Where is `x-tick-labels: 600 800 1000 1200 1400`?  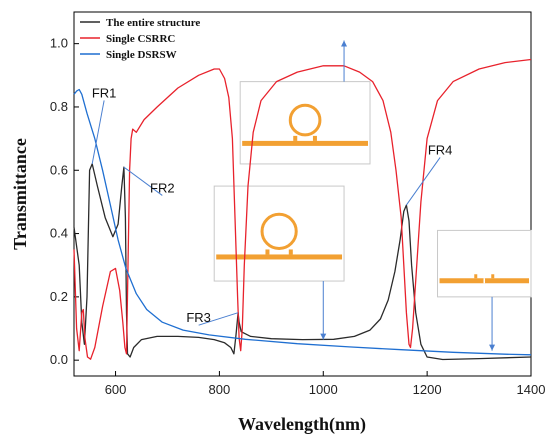 x-tick-labels: 600 800 1000 1200 1400 is located at coordinates (325, 389).